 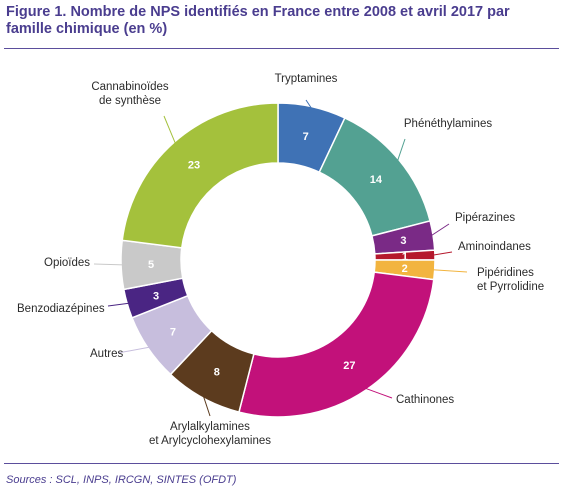 What do you see at coordinates (118, 304) in the screenshot?
I see `leader-line-benzodiazepines` at bounding box center [118, 304].